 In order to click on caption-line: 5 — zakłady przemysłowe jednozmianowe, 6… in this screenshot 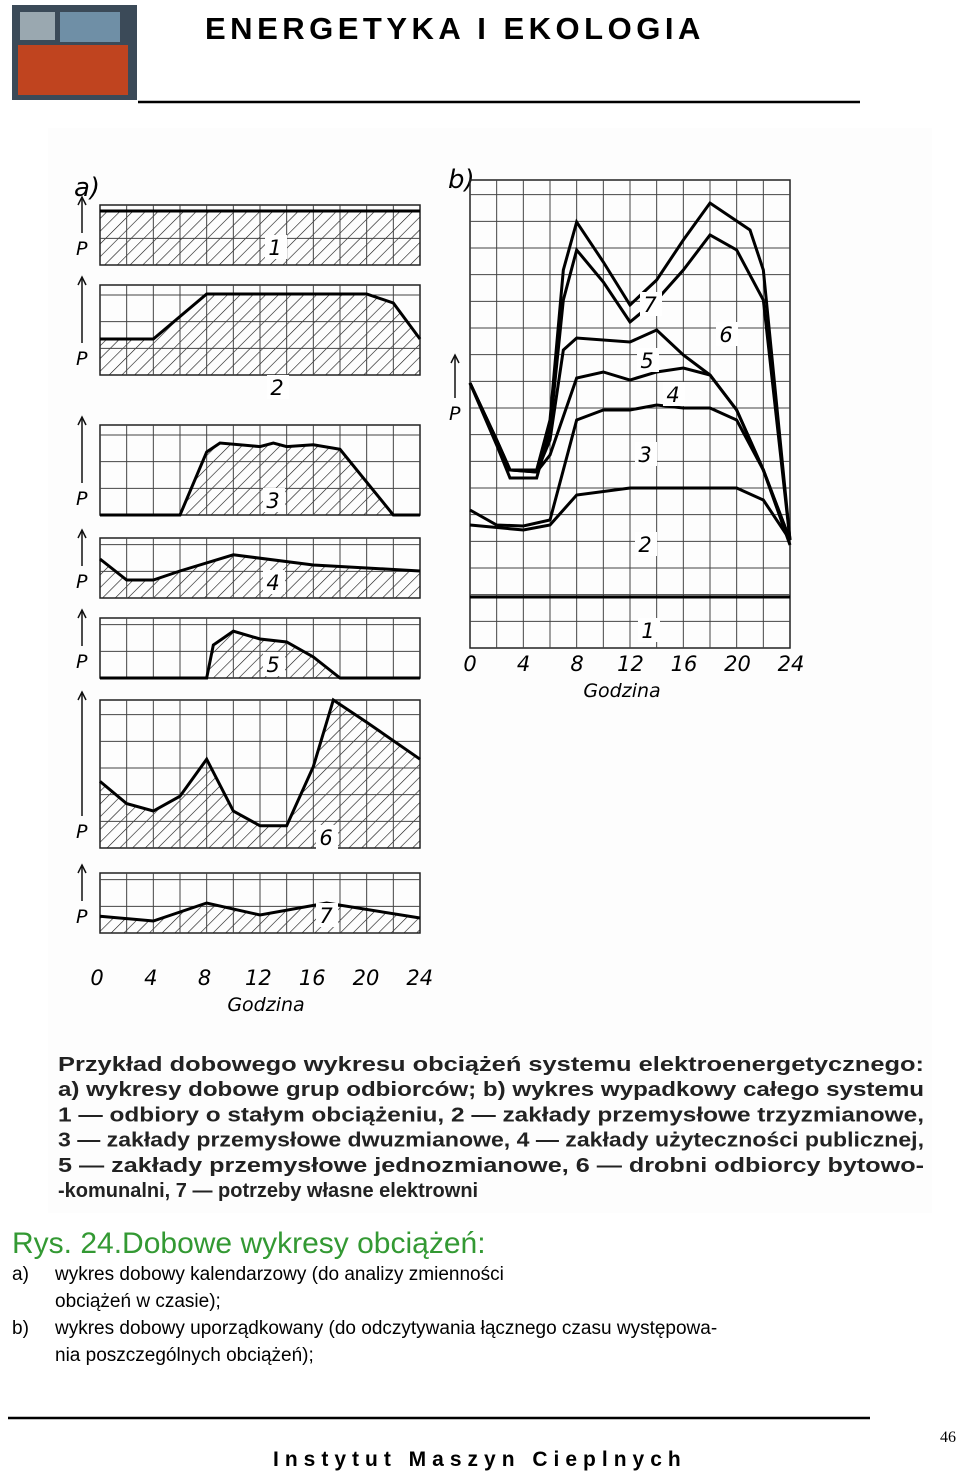, I will do `click(491, 1166)`.